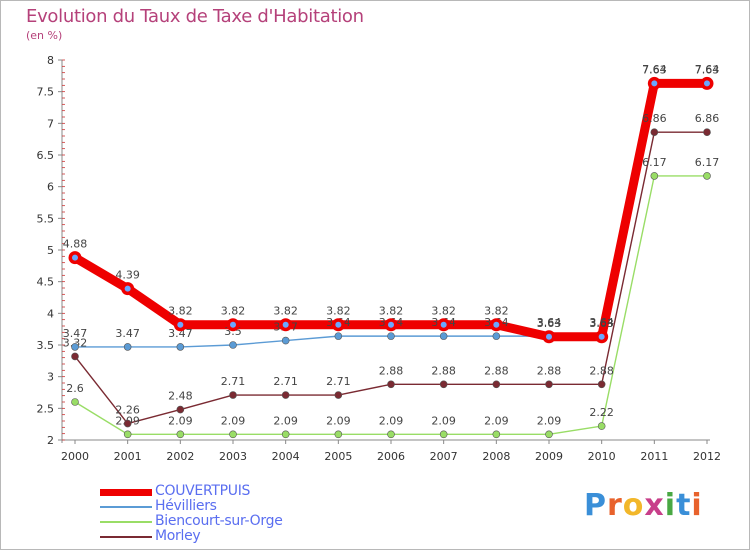  What do you see at coordinates (654, 505) in the screenshot?
I see `logo-letter: x` at bounding box center [654, 505].